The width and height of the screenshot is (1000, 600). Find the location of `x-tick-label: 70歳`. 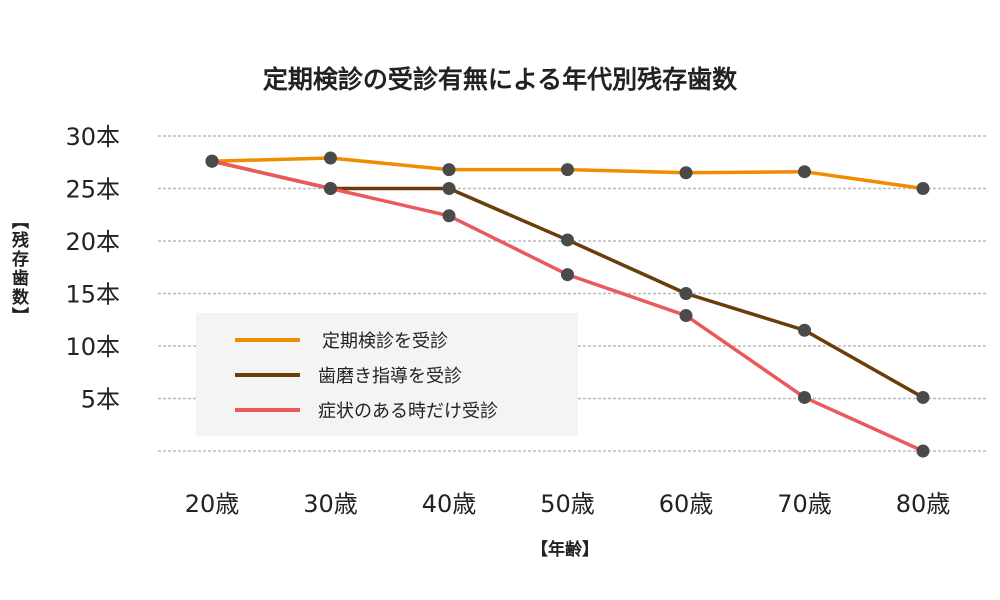

x-tick-label: 70歳 is located at coordinates (804, 504).